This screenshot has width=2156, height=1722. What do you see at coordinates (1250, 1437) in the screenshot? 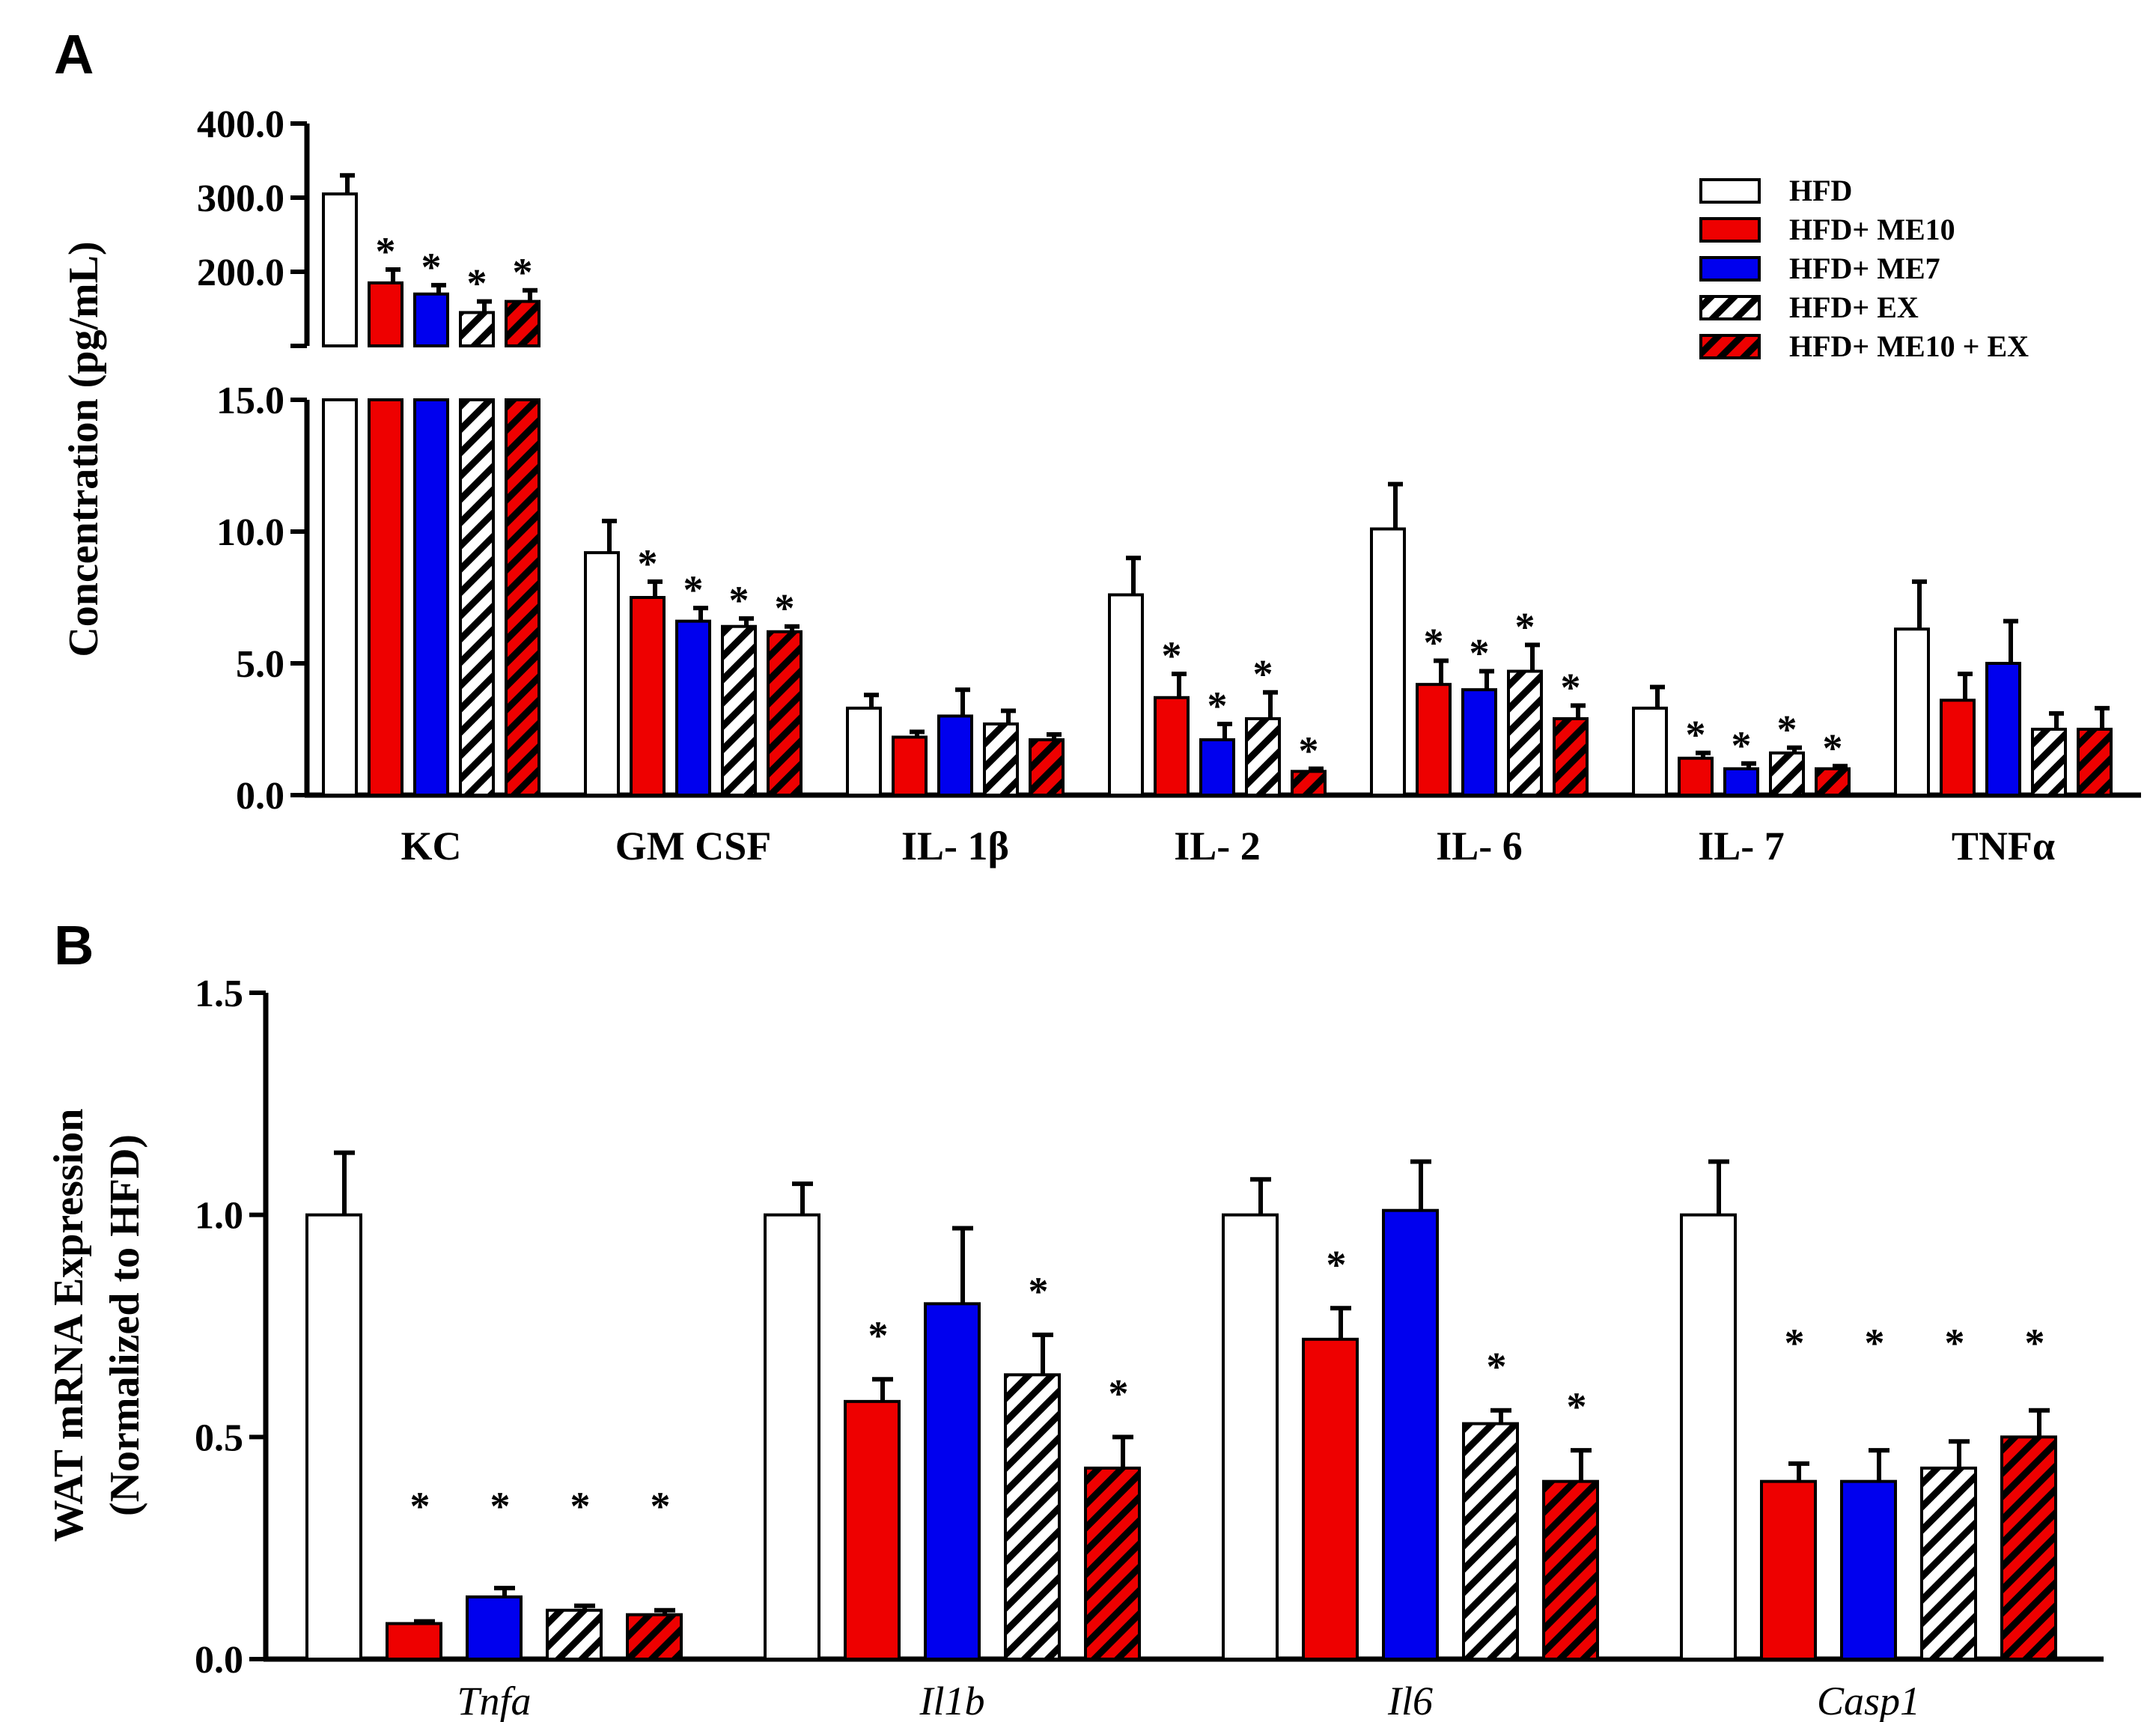
I see `bar-hfd-il6` at bounding box center [1250, 1437].